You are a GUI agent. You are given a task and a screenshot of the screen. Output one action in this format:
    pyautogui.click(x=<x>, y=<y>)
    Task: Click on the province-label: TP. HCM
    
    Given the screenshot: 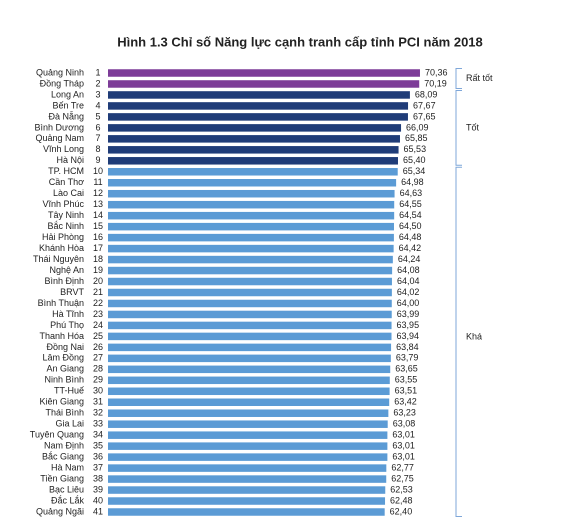 What is the action you would take?
    pyautogui.click(x=66, y=171)
    